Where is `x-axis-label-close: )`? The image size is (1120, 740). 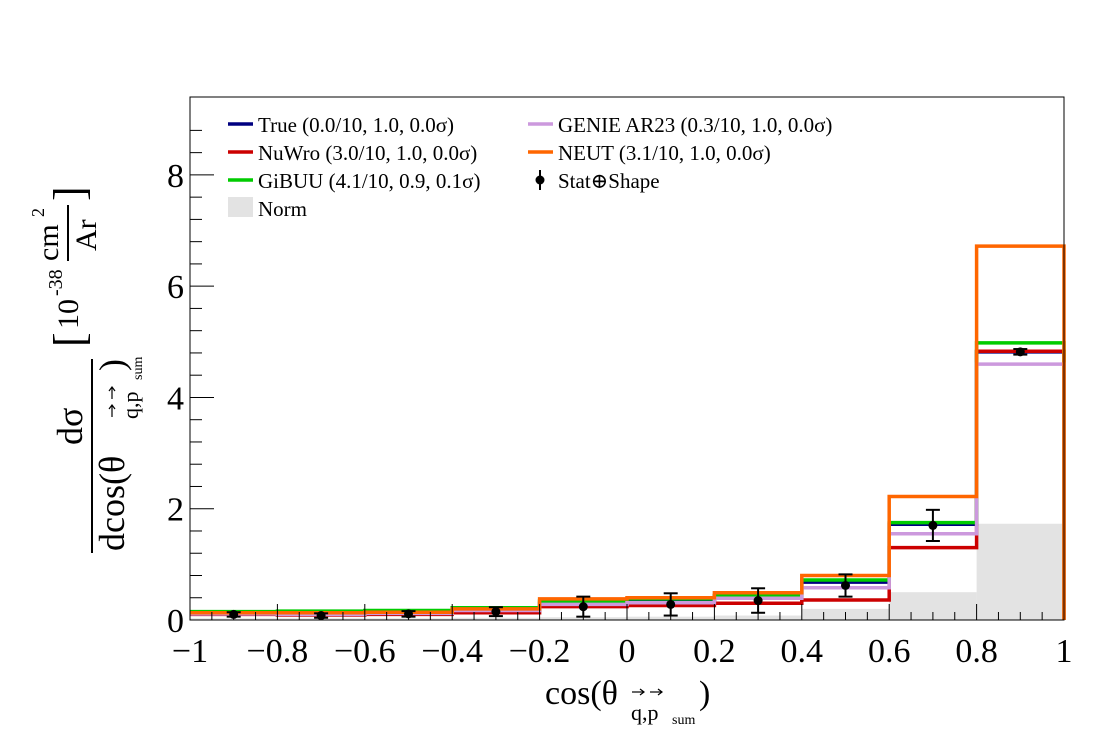 x-axis-label-close: ) is located at coordinates (704, 693).